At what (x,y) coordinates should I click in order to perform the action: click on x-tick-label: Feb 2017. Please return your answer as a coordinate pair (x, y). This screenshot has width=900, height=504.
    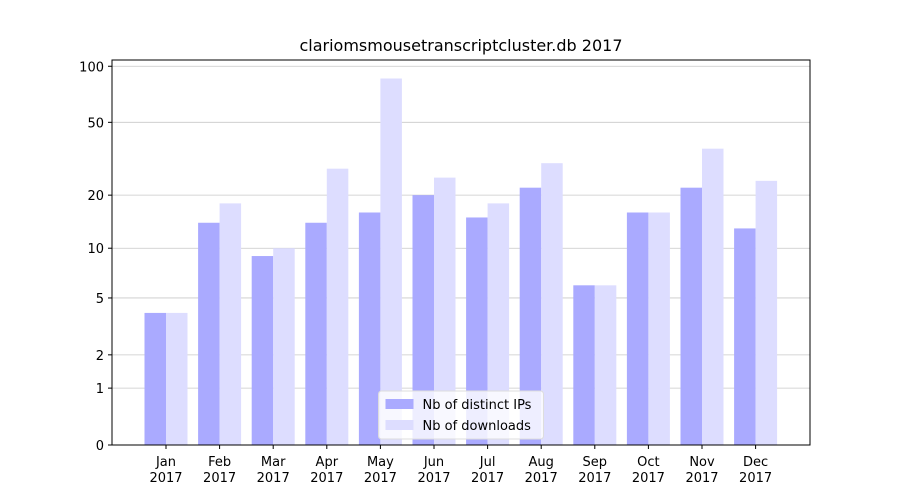
    Looking at the image, I should click on (219, 470).